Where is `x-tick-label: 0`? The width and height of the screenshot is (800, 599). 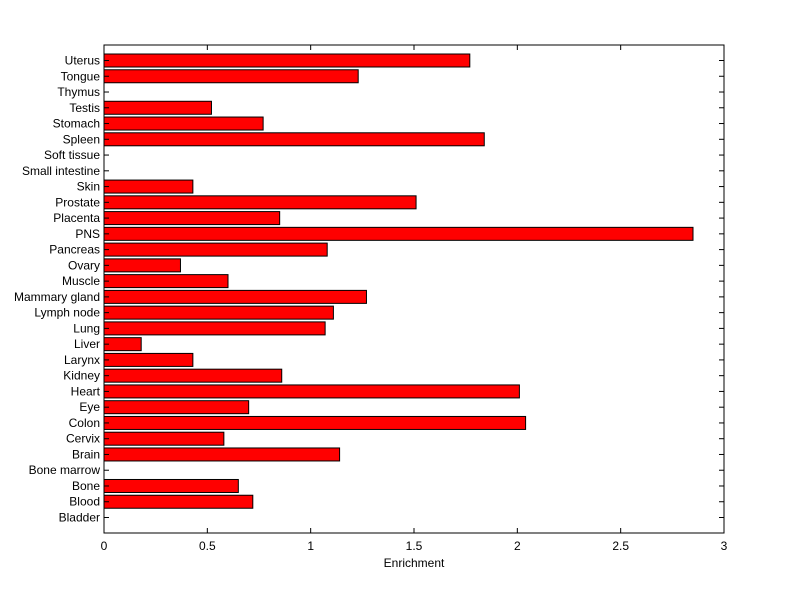 x-tick-label: 0 is located at coordinates (104, 546).